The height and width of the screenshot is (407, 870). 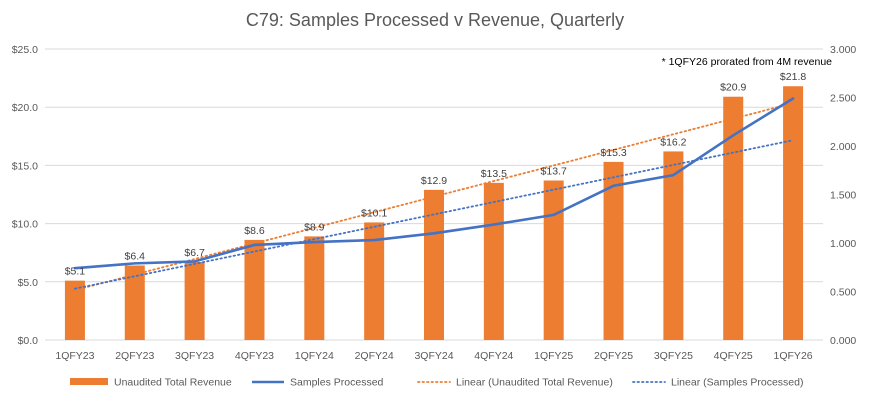 What do you see at coordinates (314, 356) in the screenshot?
I see `x-tick-label: 1QFY24` at bounding box center [314, 356].